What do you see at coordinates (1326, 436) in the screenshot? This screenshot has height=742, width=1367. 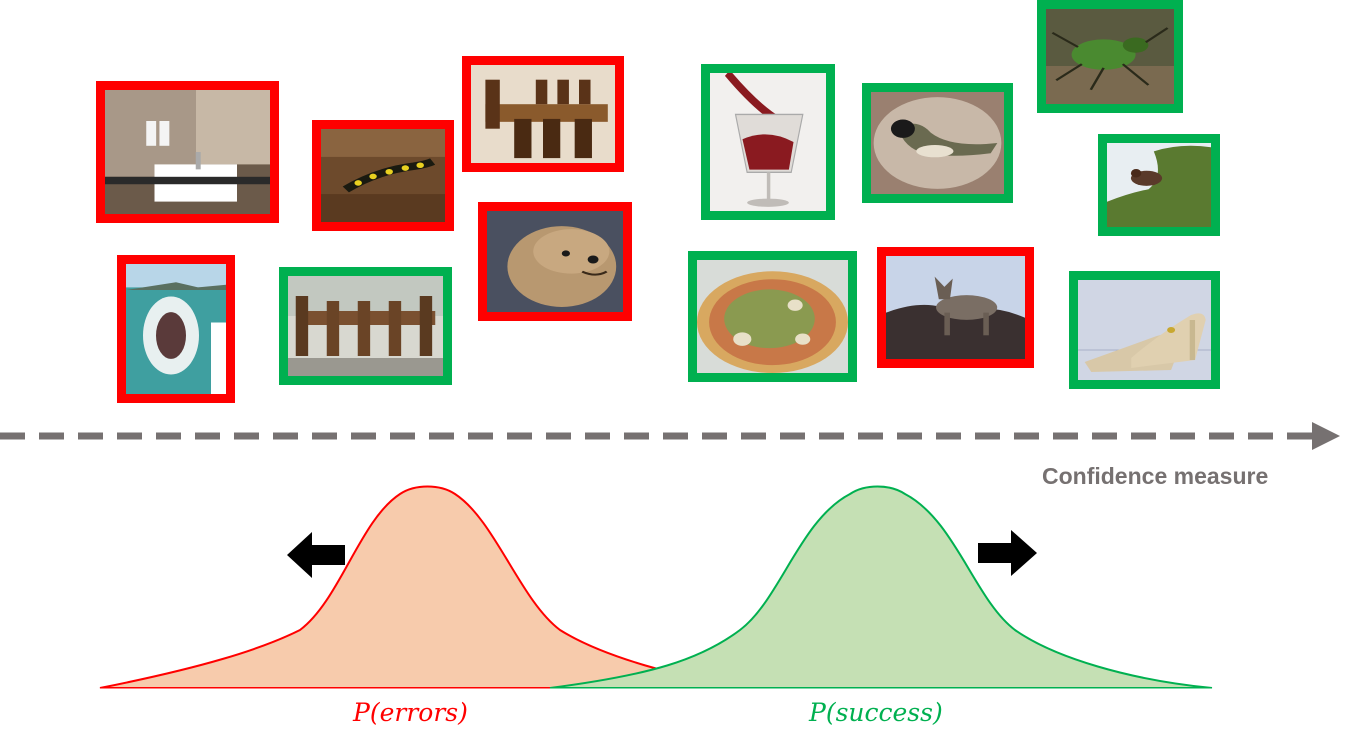 I see `axis-arrowhead` at bounding box center [1326, 436].